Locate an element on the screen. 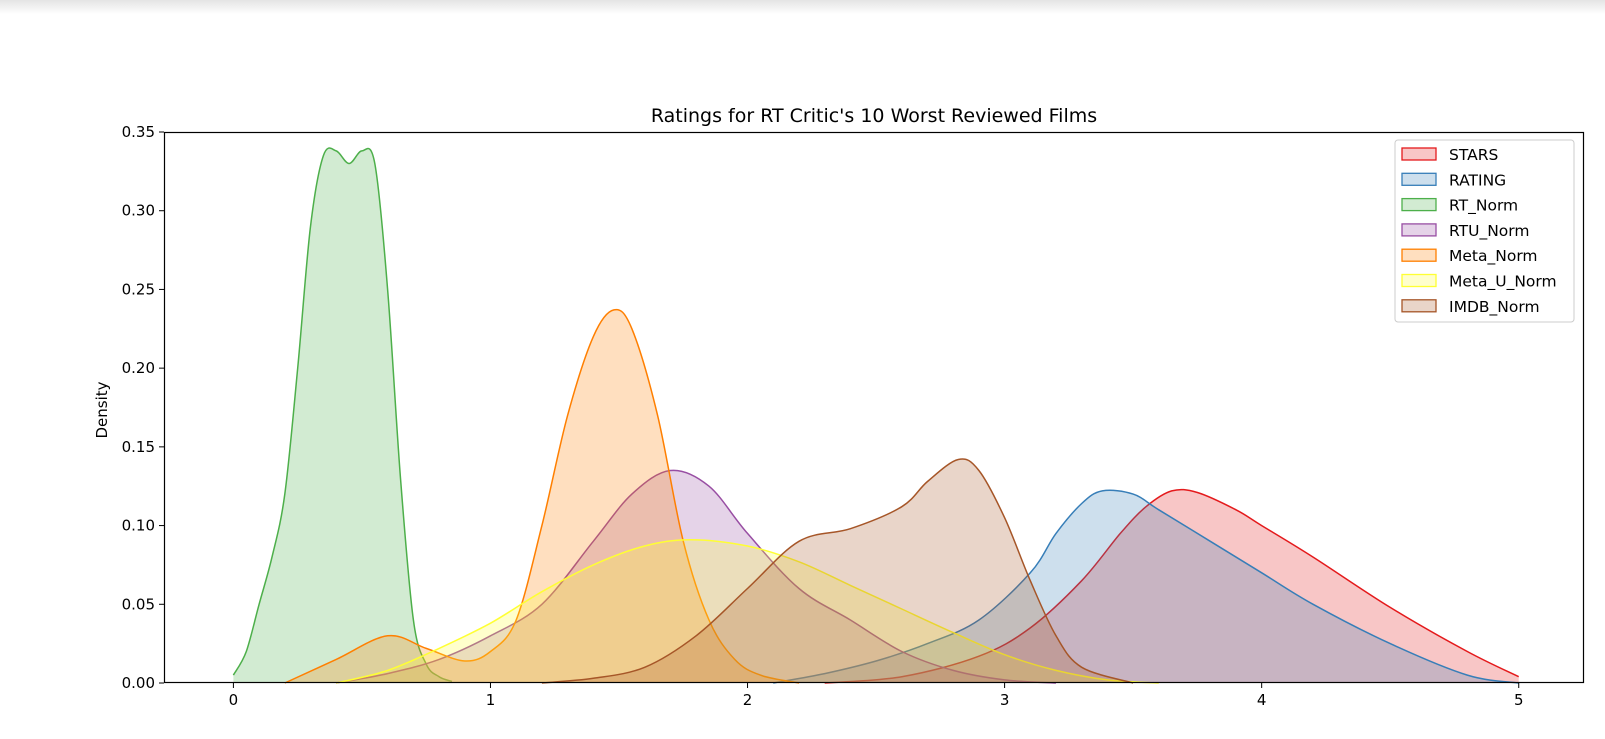  legend-label-meta-norm: Meta_Norm is located at coordinates (1493, 256).